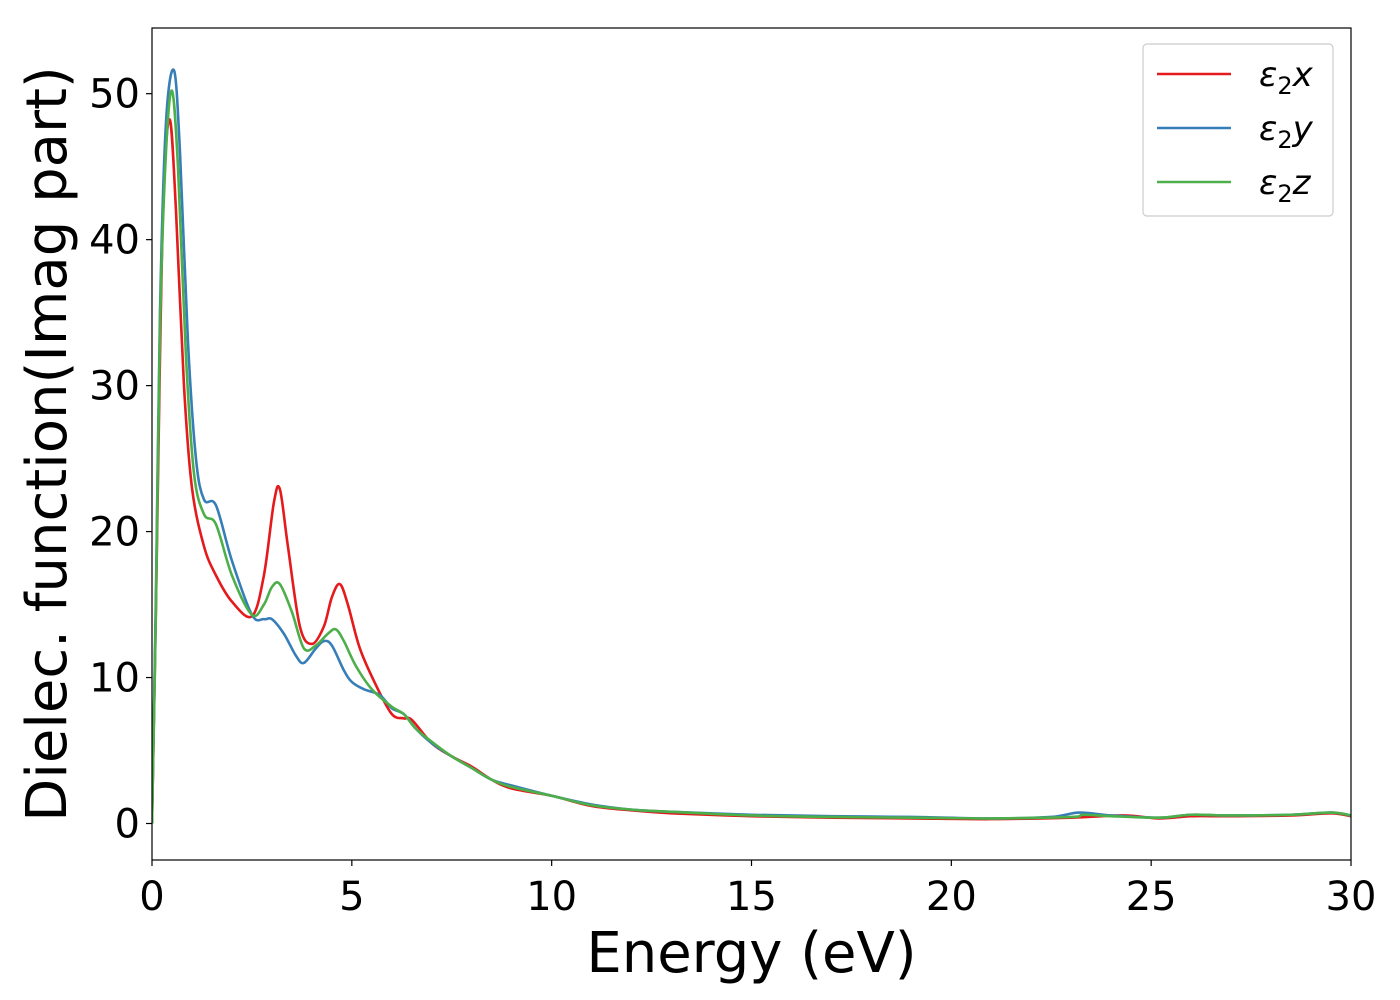 This screenshot has height=1000, width=1400. Describe the element at coordinates (551, 897) in the screenshot. I see `x-tick-label: 10` at that location.